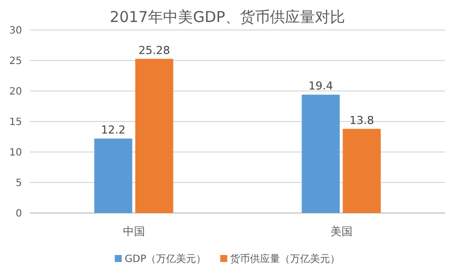 Image resolution: width=455 pixels, height=273 pixels. I want to click on chart-title: 2017年中美GDP、货币供应量对比, so click(228, 17).